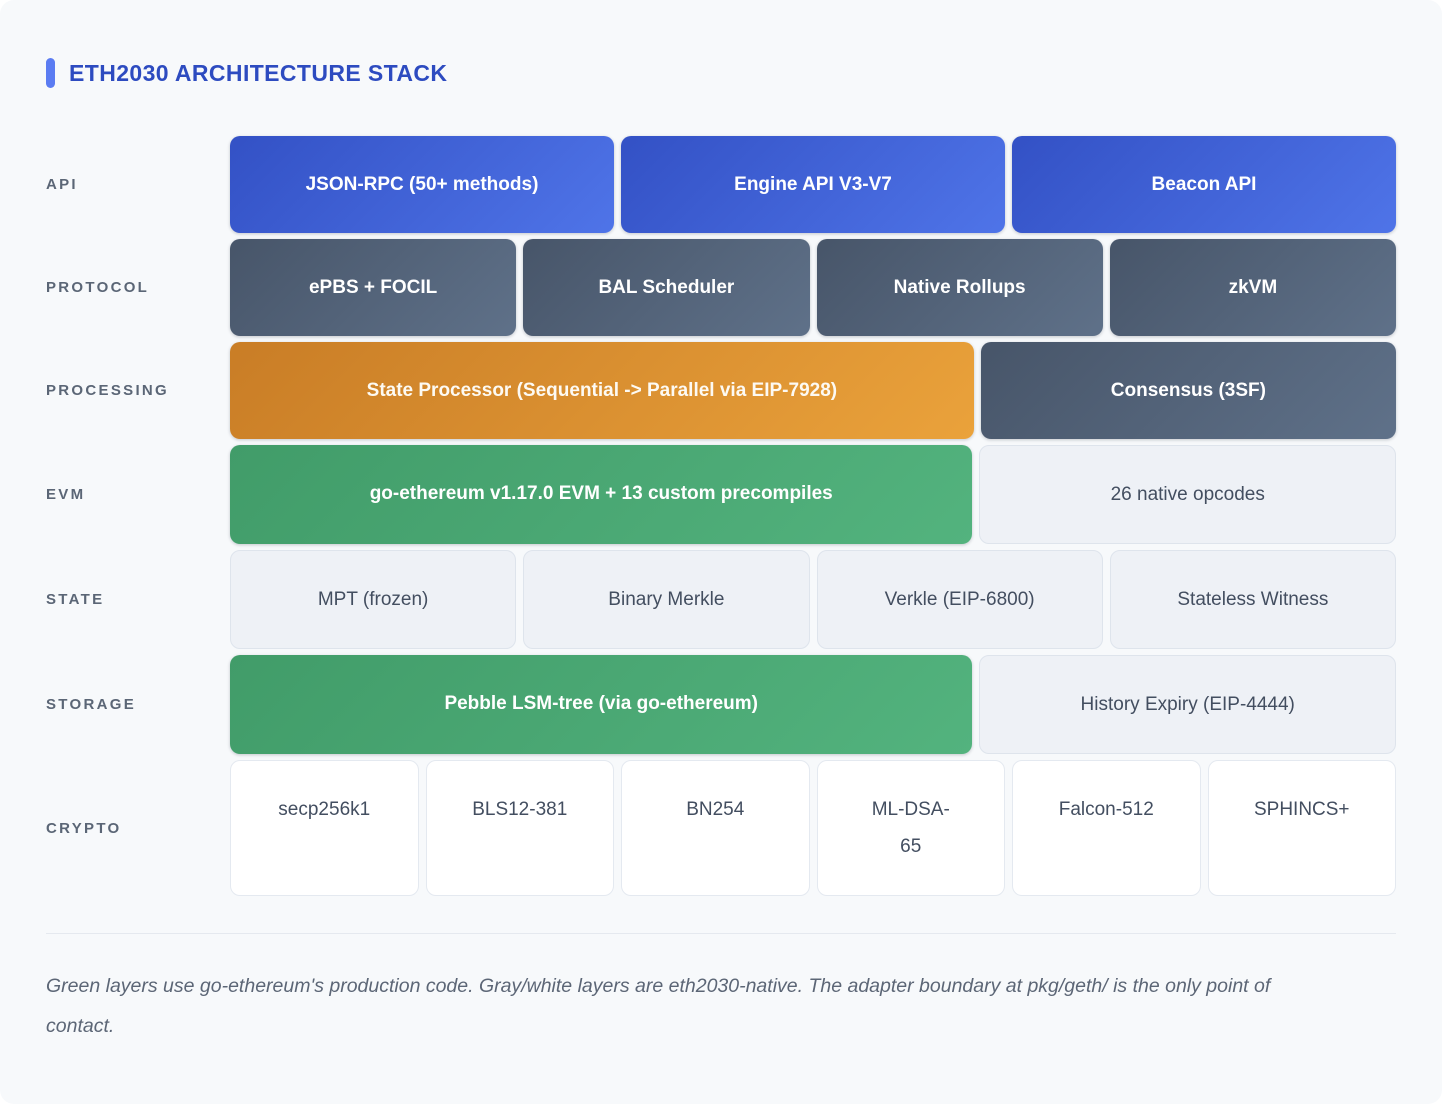 The width and height of the screenshot is (1442, 1104). Describe the element at coordinates (1106, 828) in the screenshot. I see `stack-block: Falcon-512` at that location.